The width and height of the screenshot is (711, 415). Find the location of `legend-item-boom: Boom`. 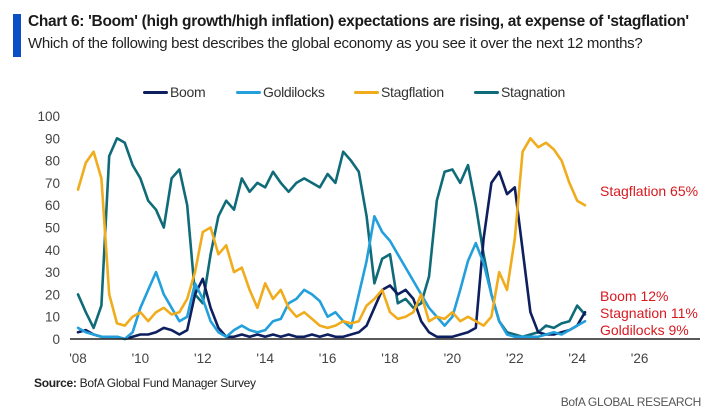

legend-item-boom: Boom is located at coordinates (174, 92).